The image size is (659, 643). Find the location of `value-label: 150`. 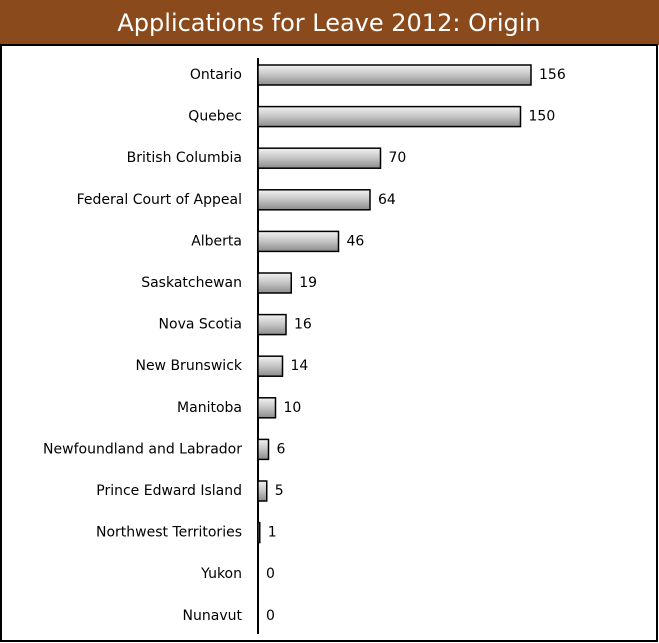

value-label: 150 is located at coordinates (542, 117).